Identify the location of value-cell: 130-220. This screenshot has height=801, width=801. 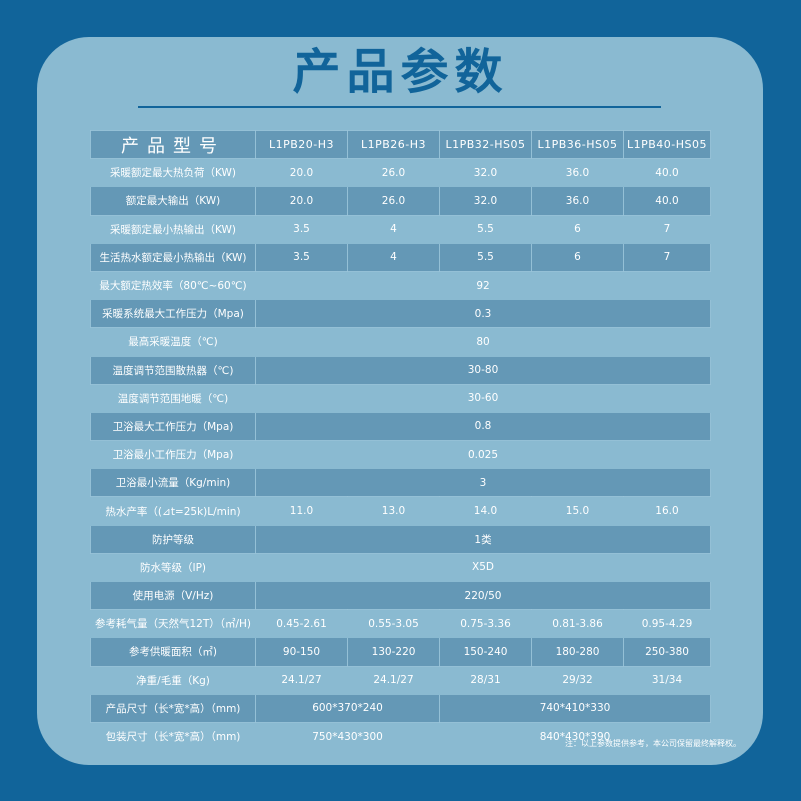
(393, 652).